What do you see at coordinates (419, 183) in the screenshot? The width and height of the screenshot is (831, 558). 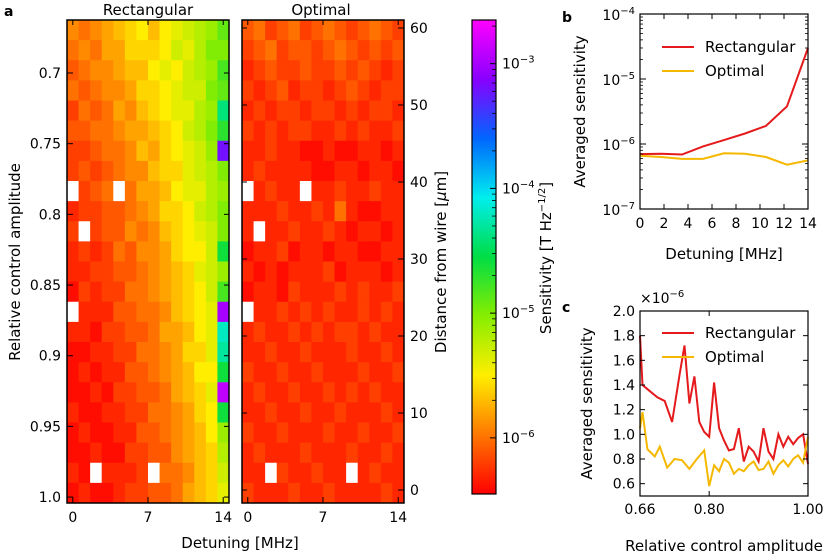 I see `heatmap-y2tick-label: 40` at bounding box center [419, 183].